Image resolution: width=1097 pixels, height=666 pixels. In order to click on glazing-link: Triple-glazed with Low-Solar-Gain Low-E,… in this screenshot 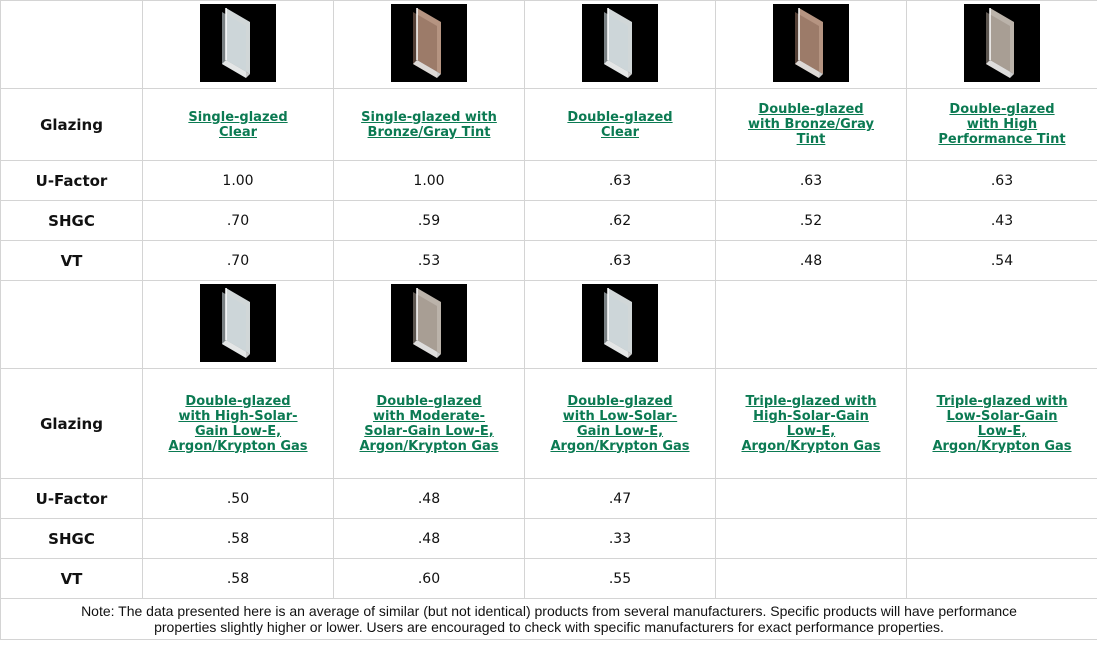, I will do `click(1002, 423)`.